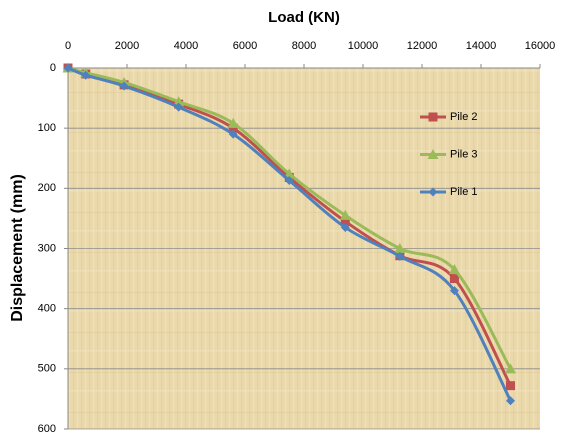  Describe the element at coordinates (47, 309) in the screenshot. I see `y-tick-label: 400` at that location.